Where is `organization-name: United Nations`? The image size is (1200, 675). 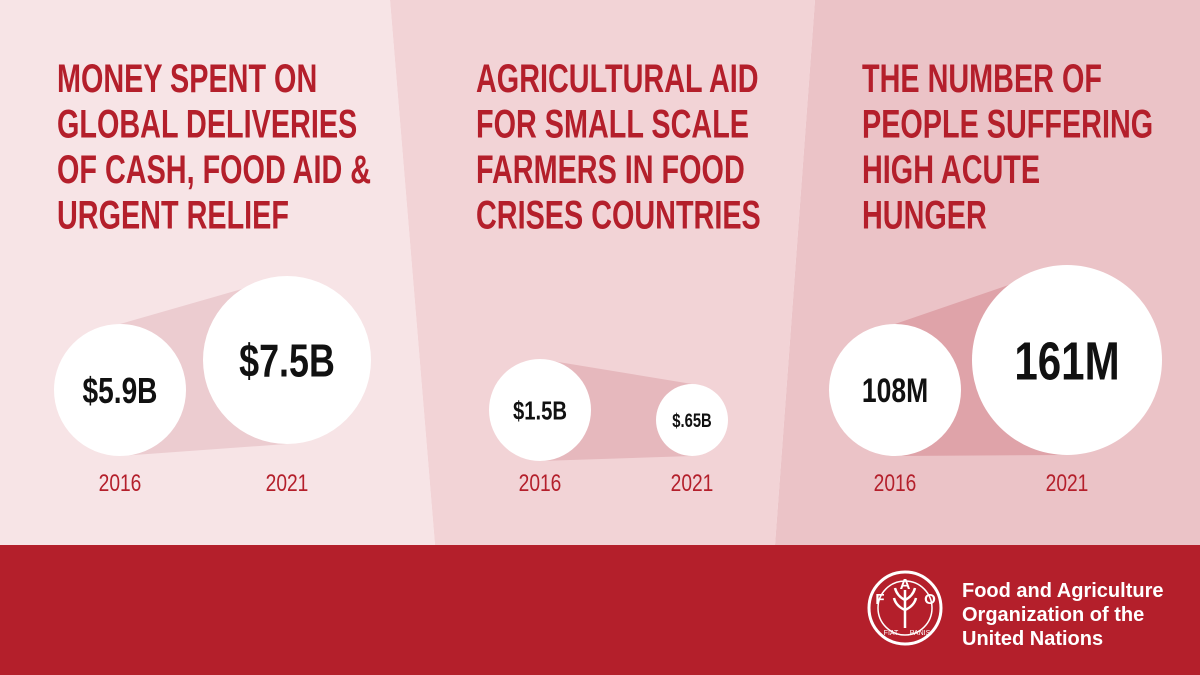 organization-name: United Nations is located at coordinates (1032, 639).